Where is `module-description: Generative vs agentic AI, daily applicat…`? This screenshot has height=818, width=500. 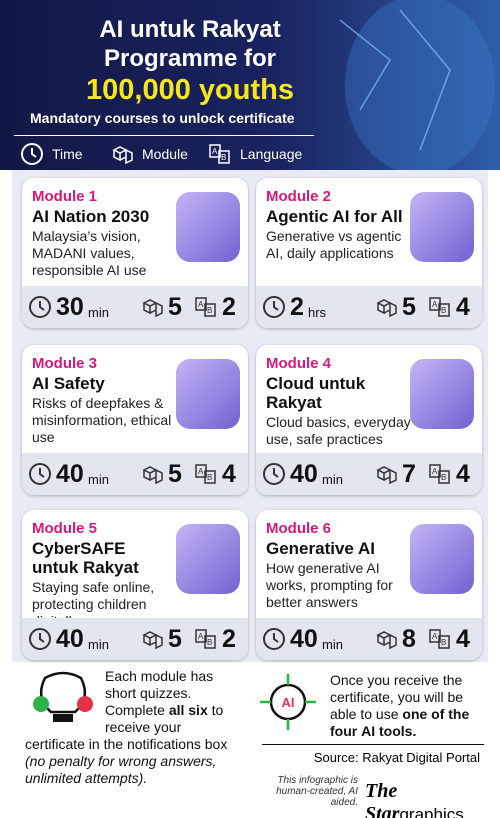
module-description: Generative vs agentic AI, daily applicat… is located at coordinates (334, 244).